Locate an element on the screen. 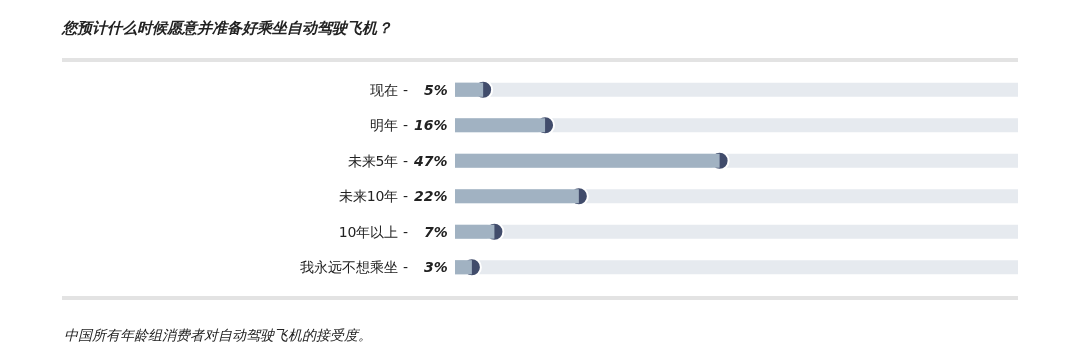 The height and width of the screenshot is (361, 1080). text: 您预计什么时候愿意并准备好乘坐自动驾驶飞机？ is located at coordinates (226, 28).